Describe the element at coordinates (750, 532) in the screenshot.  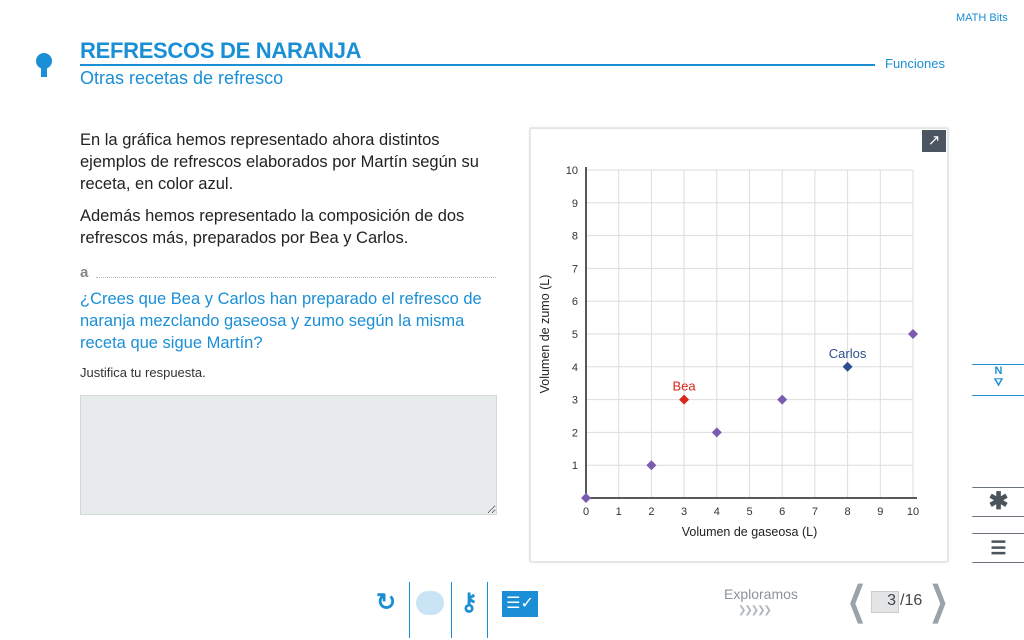
I see `x-axis-label: Volumen de gaseosa (L)` at that location.